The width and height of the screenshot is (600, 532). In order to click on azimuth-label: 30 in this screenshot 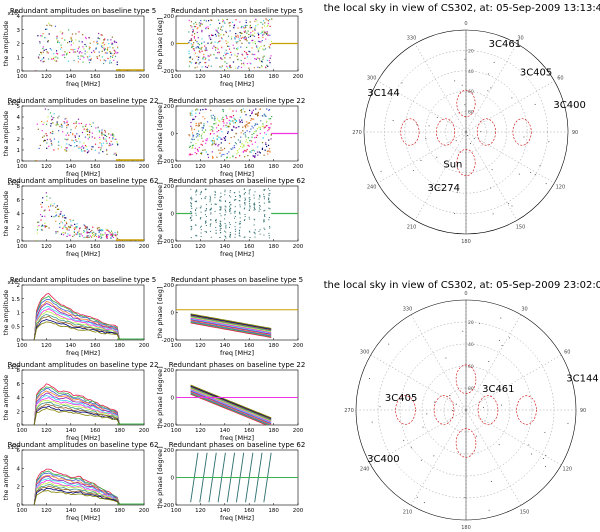, I will do `click(524, 310)`.